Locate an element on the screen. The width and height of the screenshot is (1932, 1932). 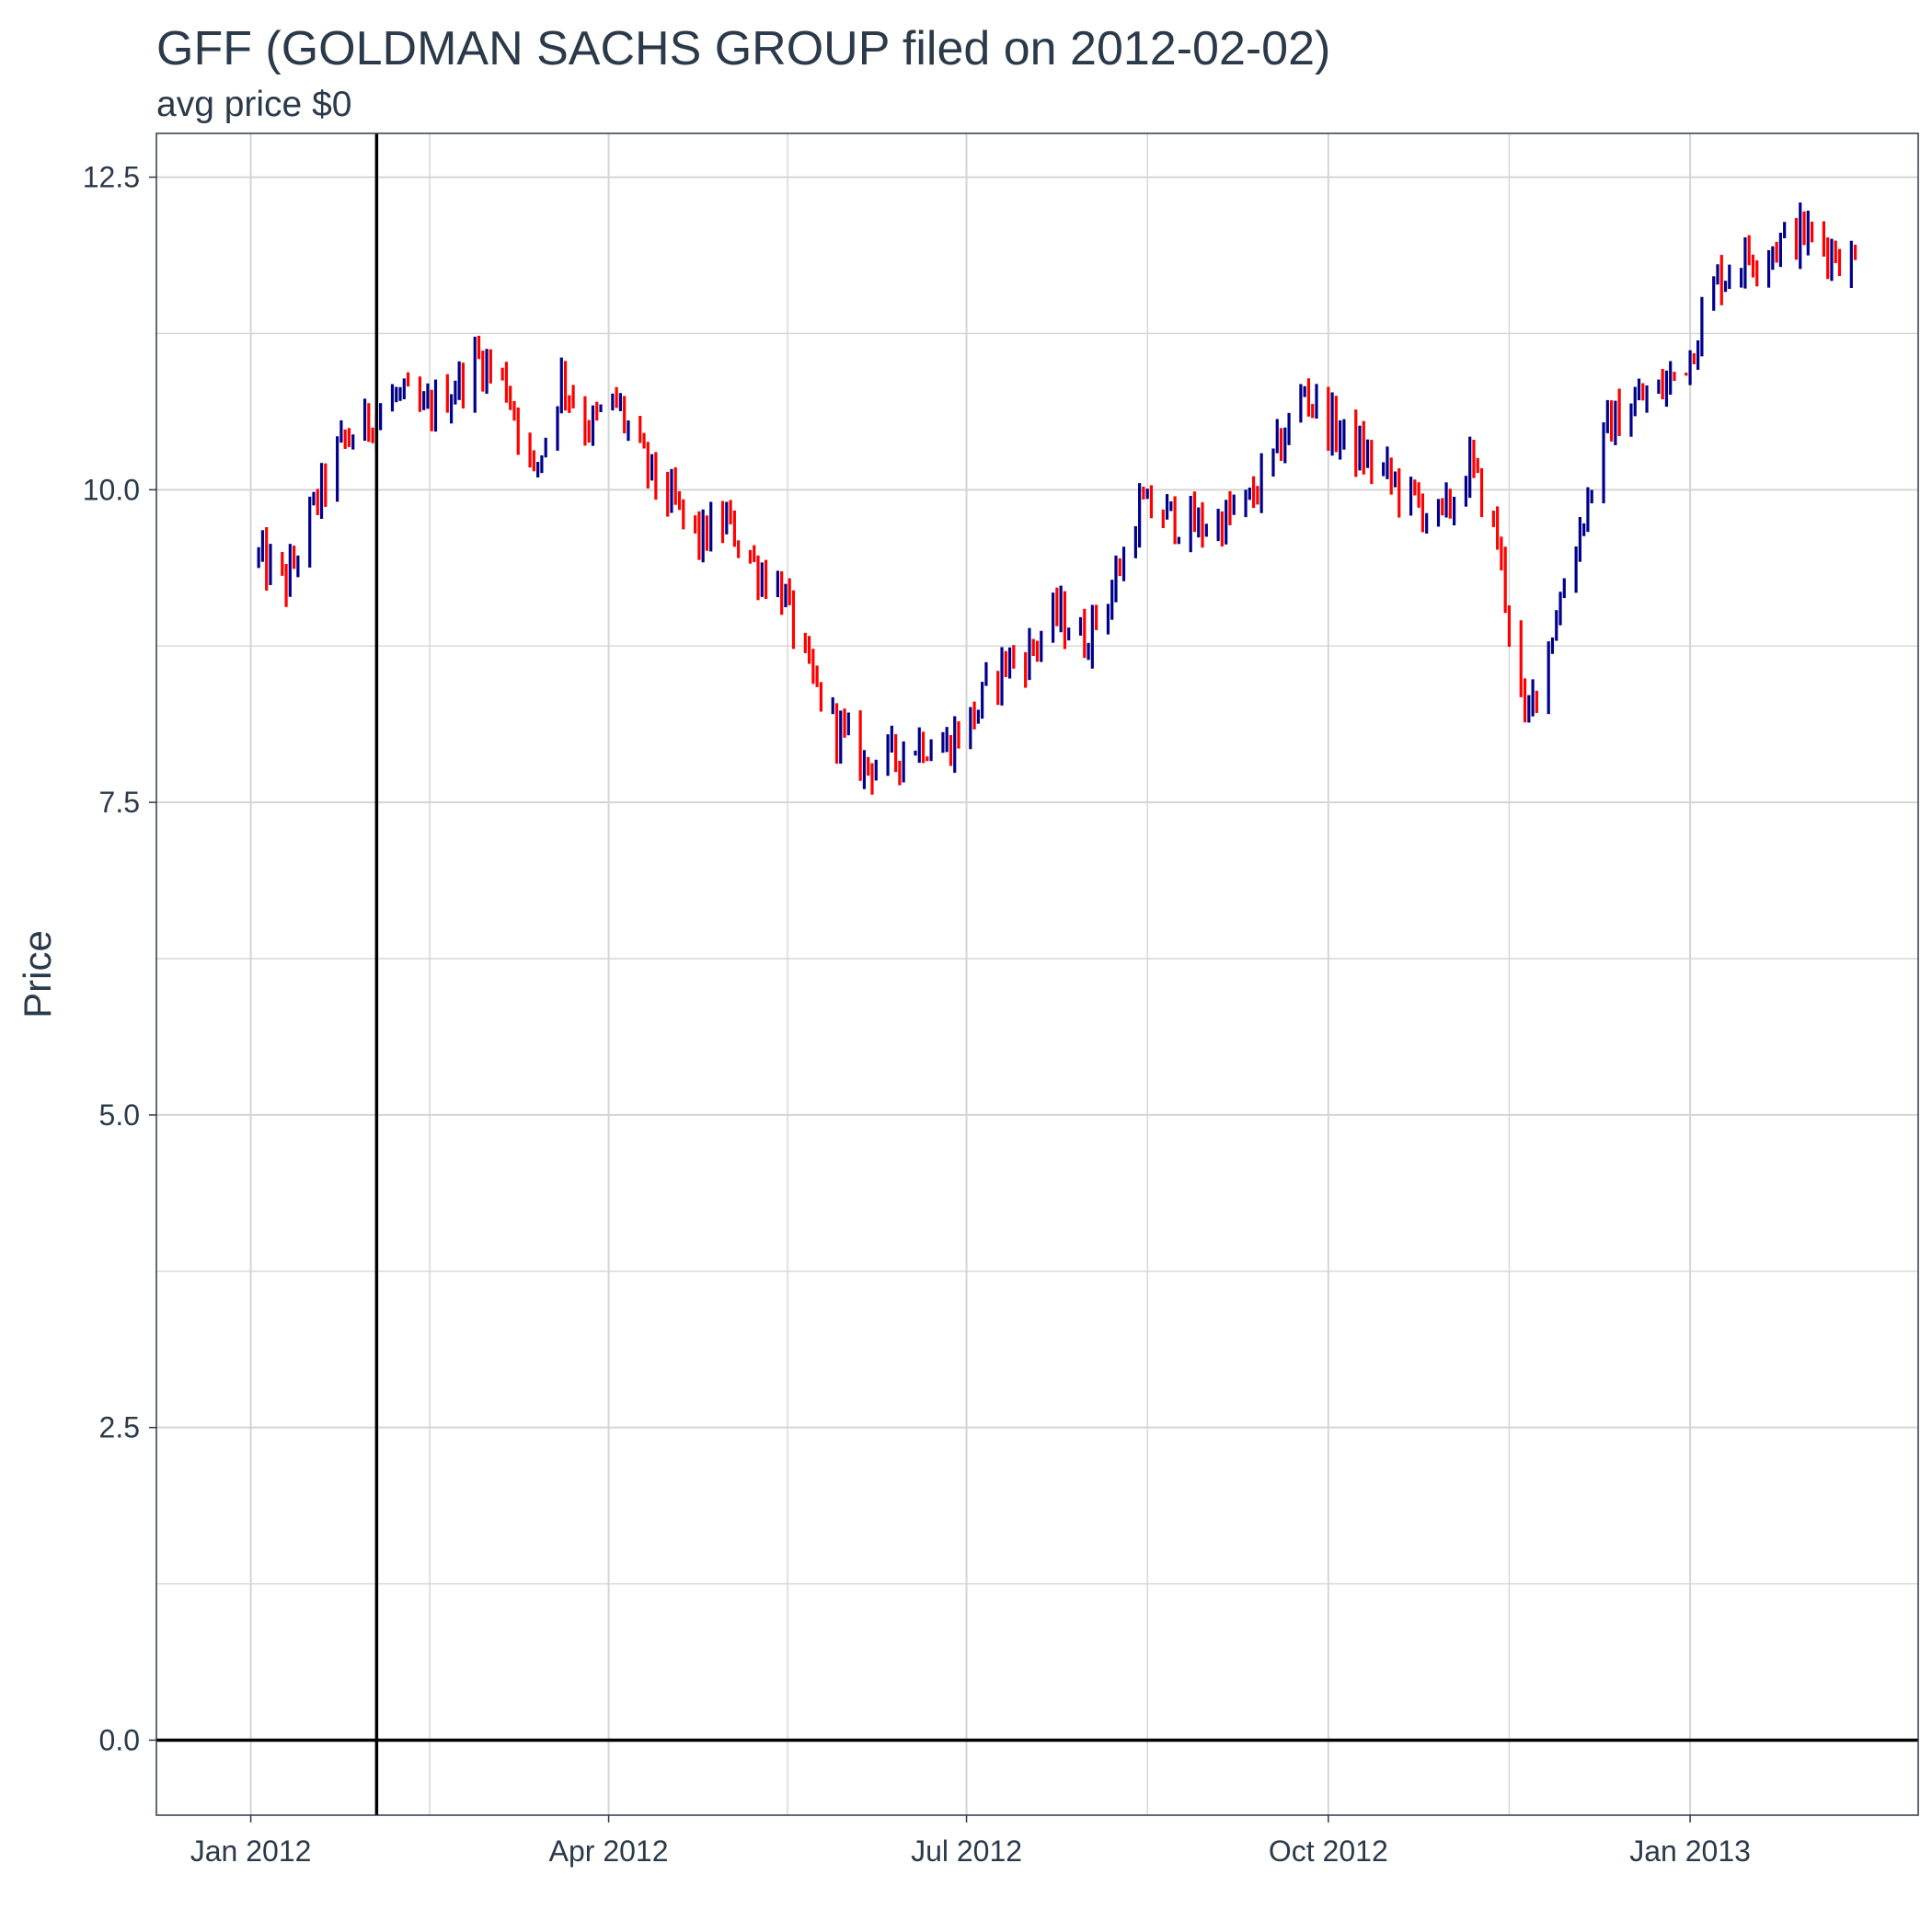
x-axis-ticks: Jan 2012 Apr 2012 Jul 2012 Oct 2012 Jan 2013 is located at coordinates (970, 1841).